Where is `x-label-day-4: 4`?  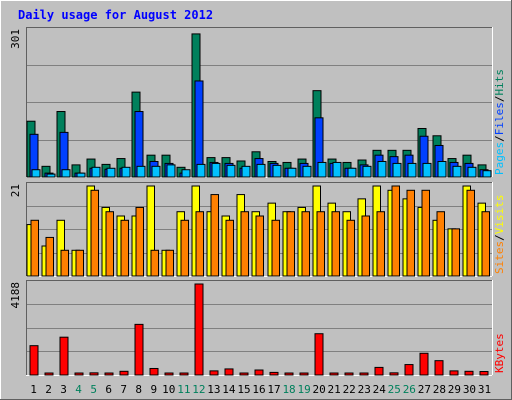 x-label-day-4: 4 is located at coordinates (78, 389).